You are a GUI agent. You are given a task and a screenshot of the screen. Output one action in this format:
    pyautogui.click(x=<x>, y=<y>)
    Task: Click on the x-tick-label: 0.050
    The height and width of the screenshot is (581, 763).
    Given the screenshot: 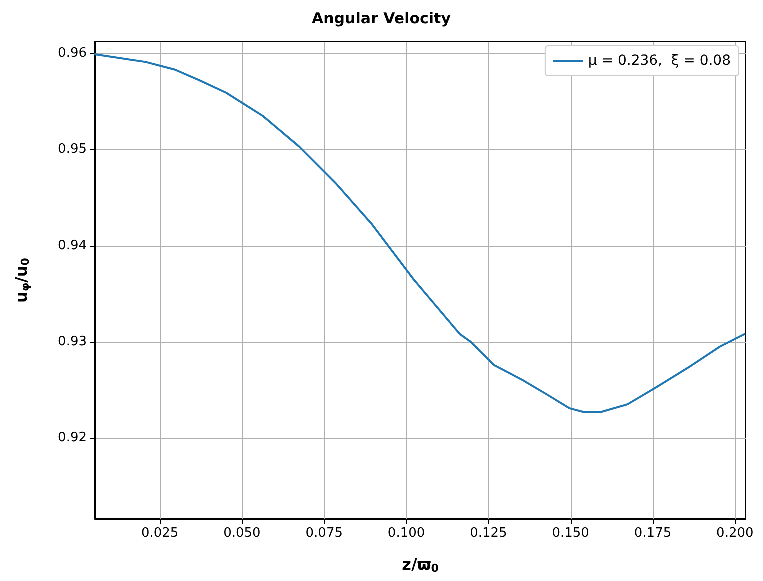 What is the action you would take?
    pyautogui.click(x=242, y=533)
    